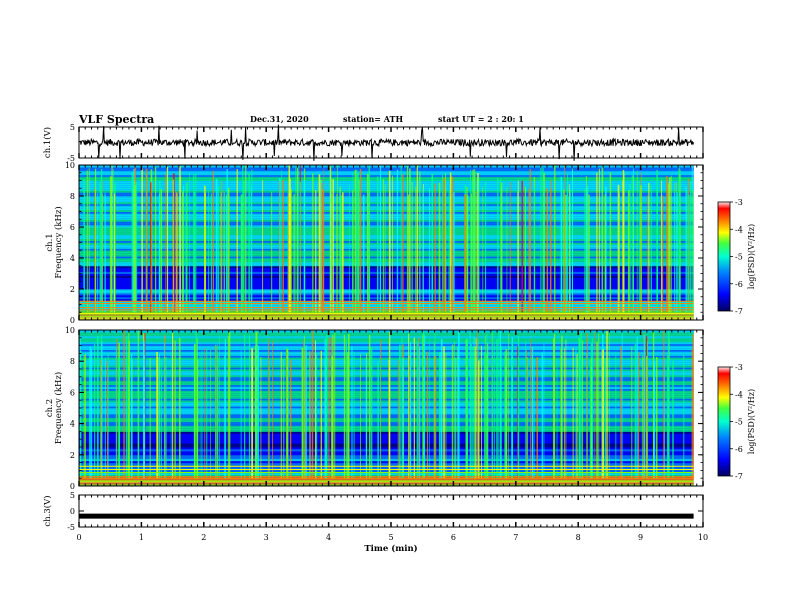 This screenshot has width=792, height=612. I want to click on header-date: Dec.31, 2020, so click(279, 119).